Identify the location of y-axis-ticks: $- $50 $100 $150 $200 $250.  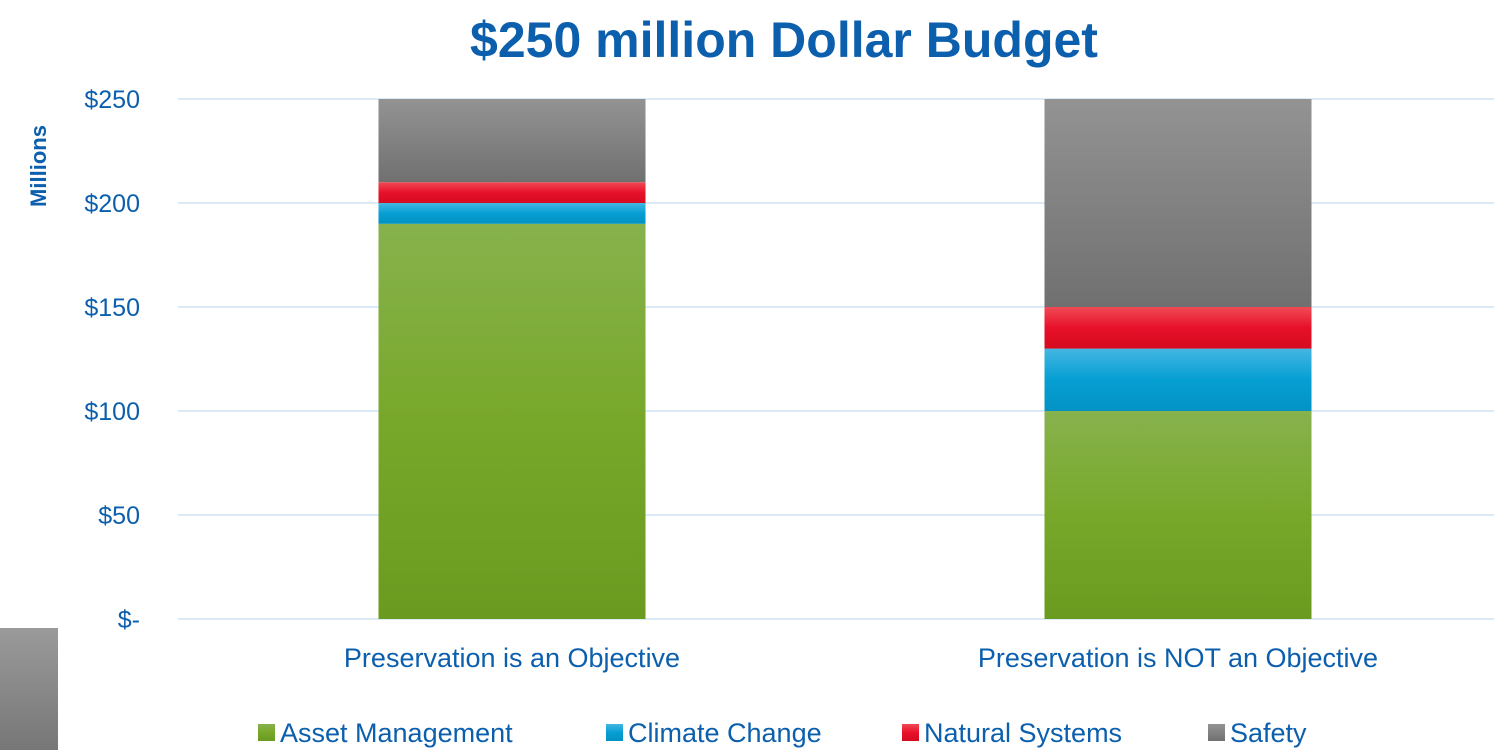
(112, 360).